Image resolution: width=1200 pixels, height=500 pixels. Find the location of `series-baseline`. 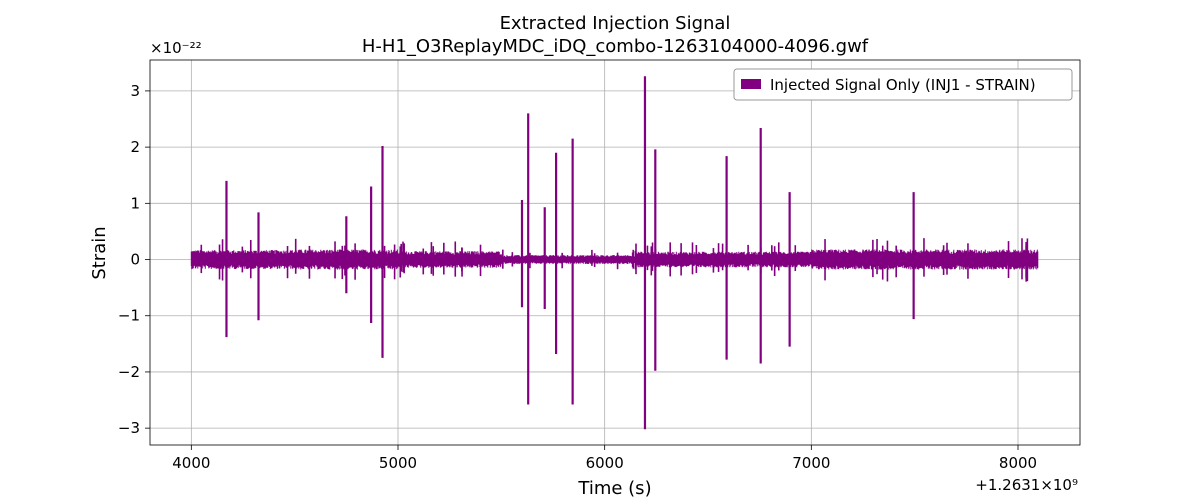

series-baseline is located at coordinates (614, 259).